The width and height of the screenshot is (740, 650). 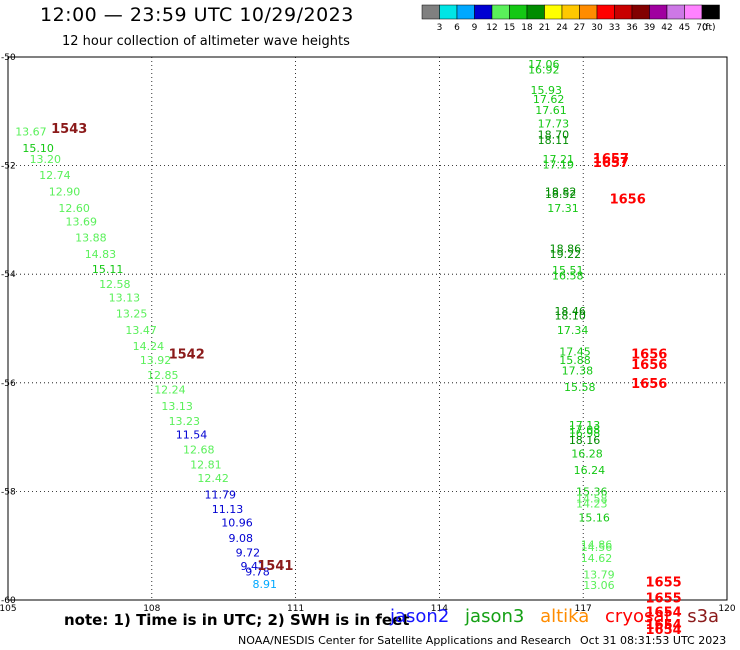 What do you see at coordinates (565, 616) in the screenshot?
I see `legend-altika: altika` at bounding box center [565, 616].